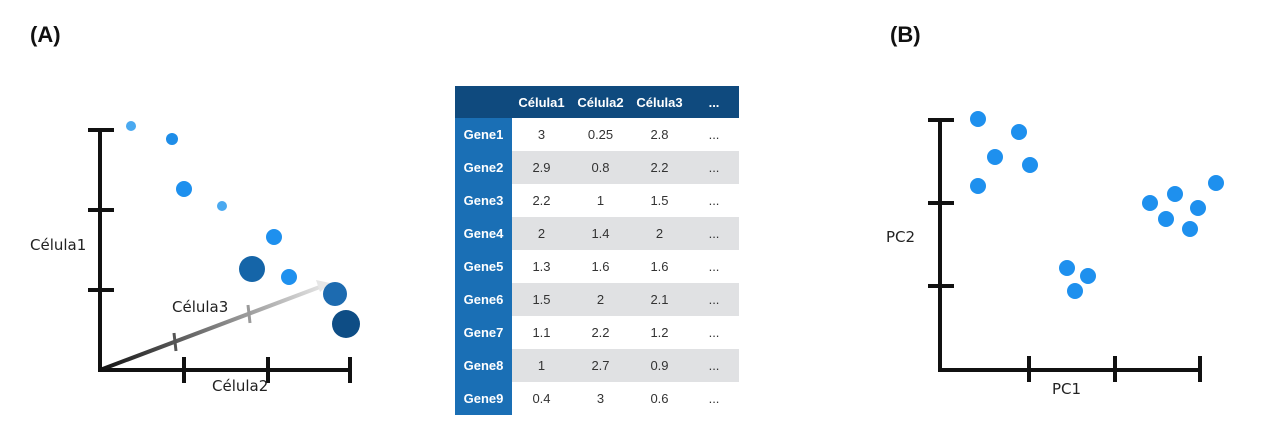 This screenshot has width=1268, height=443. I want to click on plot-a-axes, so click(220, 255).